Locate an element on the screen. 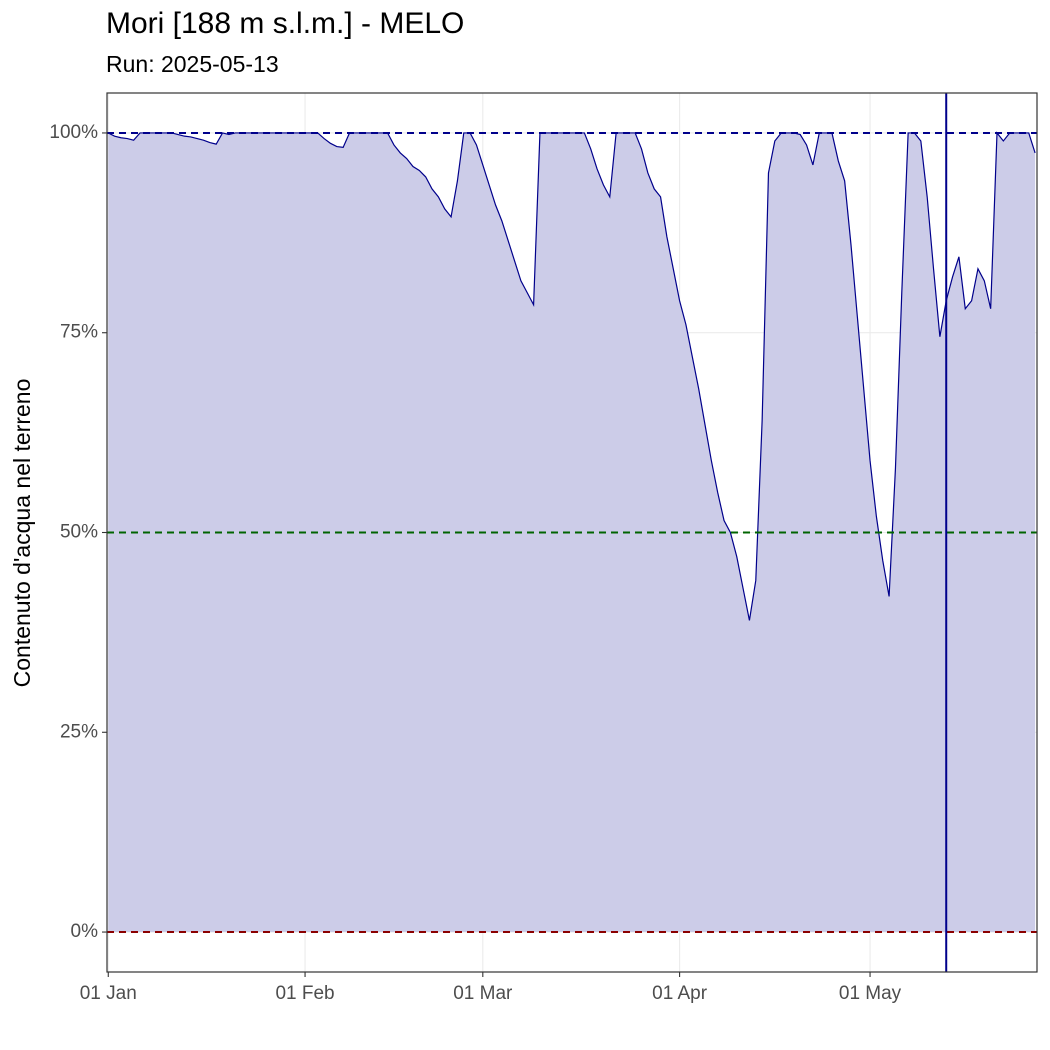 This screenshot has width=1050, height=1050. chart-title: Mori [188 m s.l.m.] - MELO is located at coordinates (285, 23).